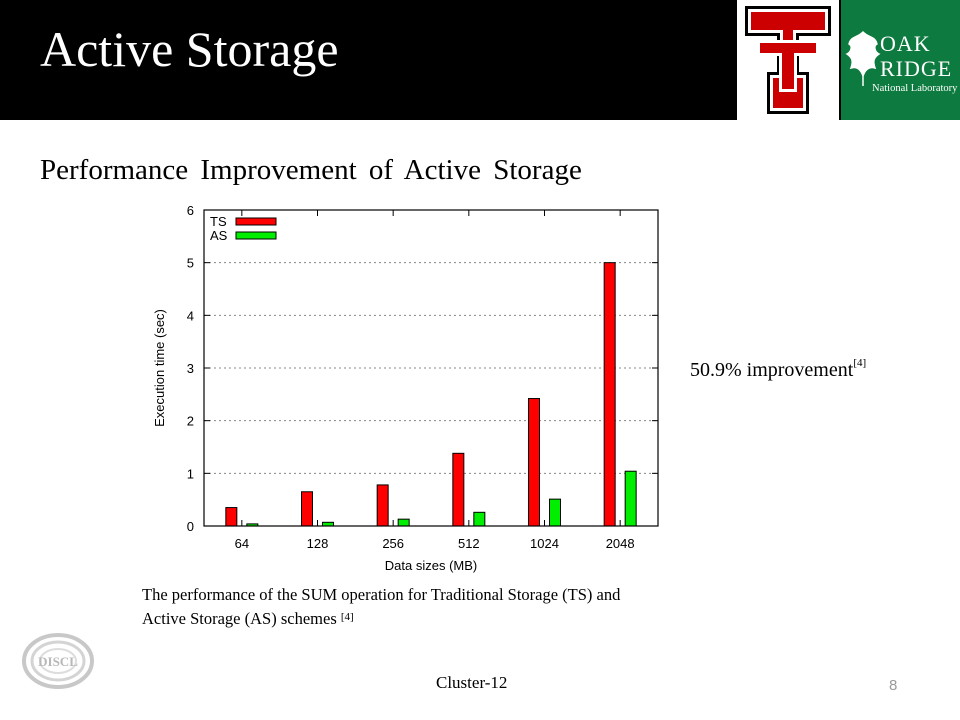 This screenshot has width=960, height=720. Describe the element at coordinates (620, 543) in the screenshot. I see `x-tick-label: 2048` at that location.